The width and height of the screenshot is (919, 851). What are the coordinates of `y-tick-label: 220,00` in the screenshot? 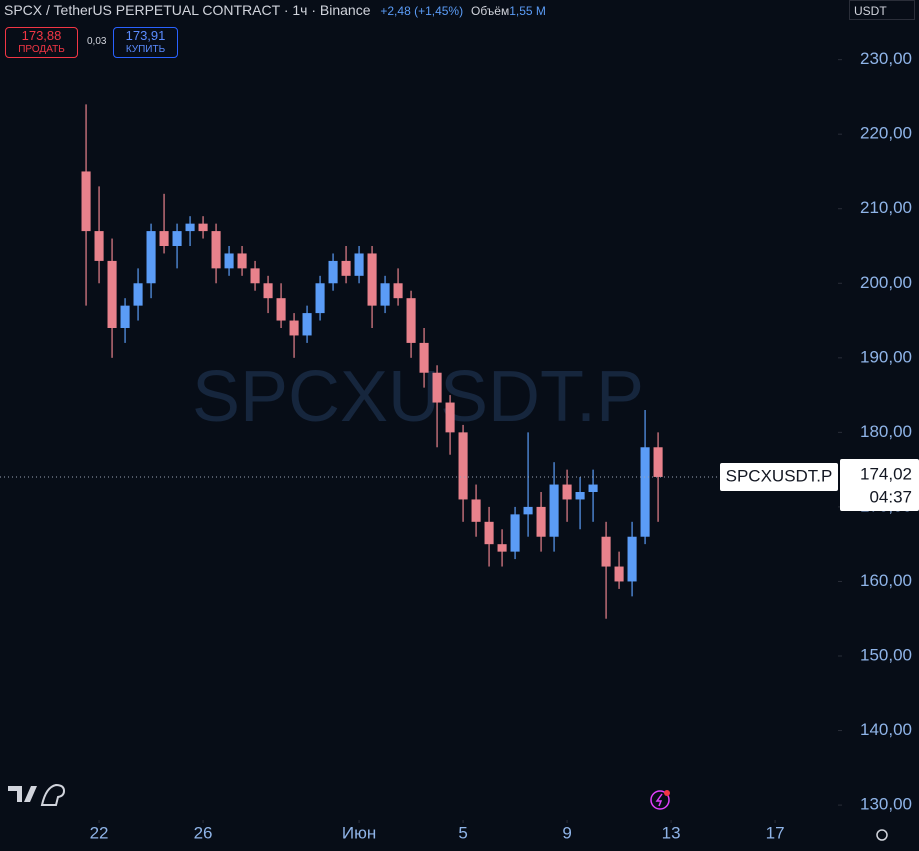 It's located at (886, 133).